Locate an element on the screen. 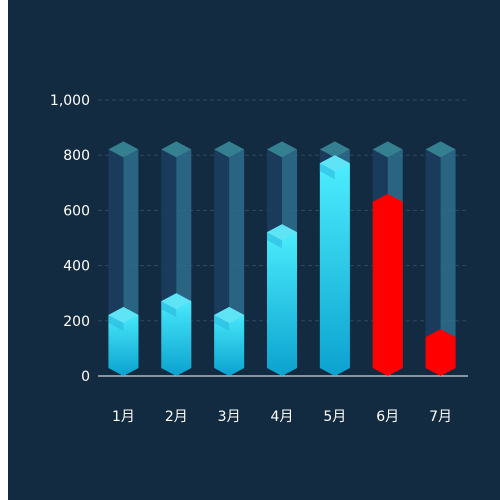 The width and height of the screenshot is (500, 500). x-tick-label: 7月 is located at coordinates (440, 417).